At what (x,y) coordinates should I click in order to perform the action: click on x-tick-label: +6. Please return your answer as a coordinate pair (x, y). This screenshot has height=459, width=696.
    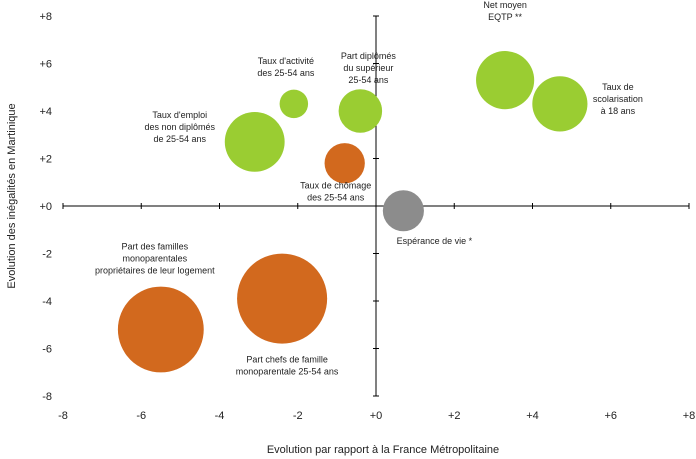
    Looking at the image, I should click on (610, 416).